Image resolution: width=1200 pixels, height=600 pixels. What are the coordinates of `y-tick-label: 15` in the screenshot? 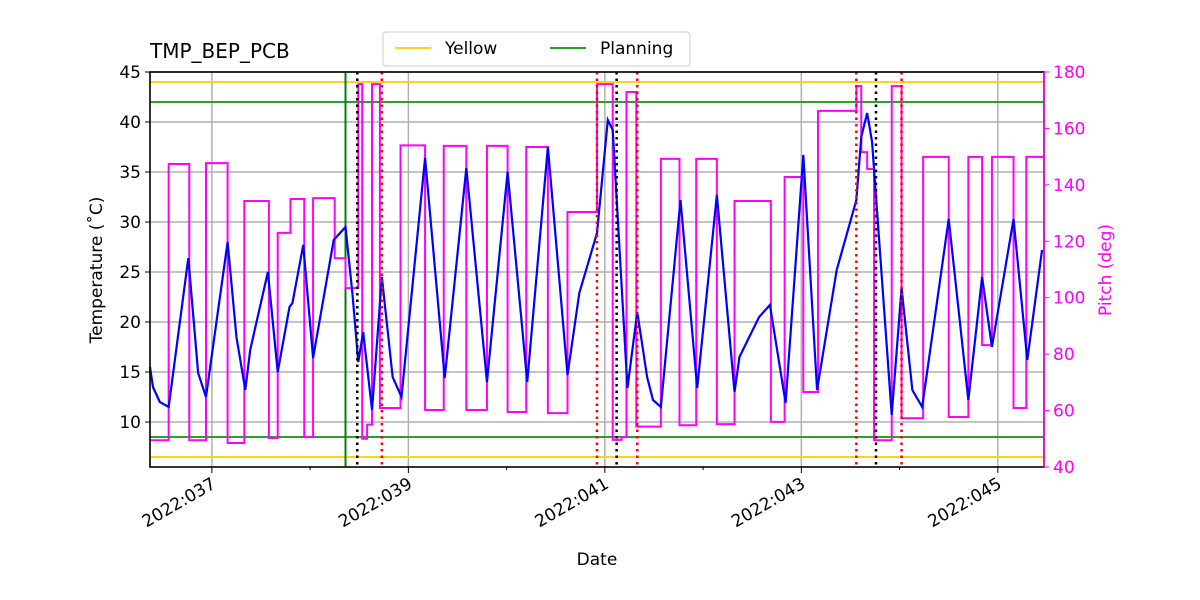 It's located at (130, 373).